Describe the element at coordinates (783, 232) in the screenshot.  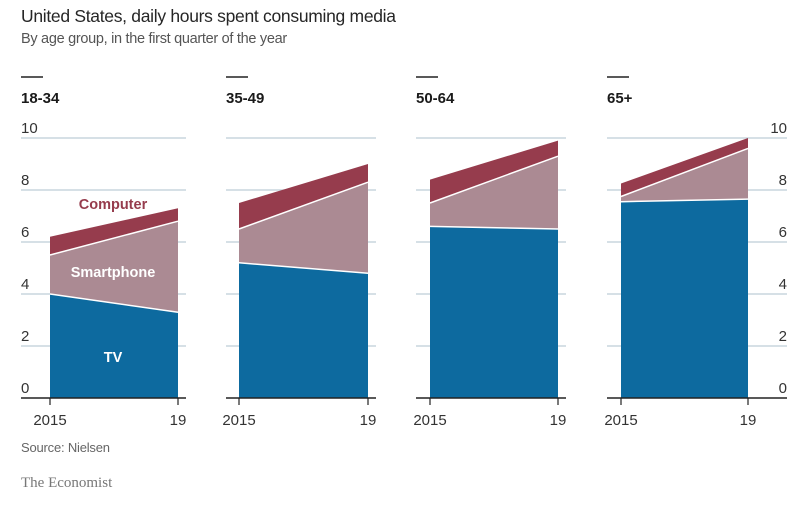
I see `y-tick-label-right-6: 6` at that location.